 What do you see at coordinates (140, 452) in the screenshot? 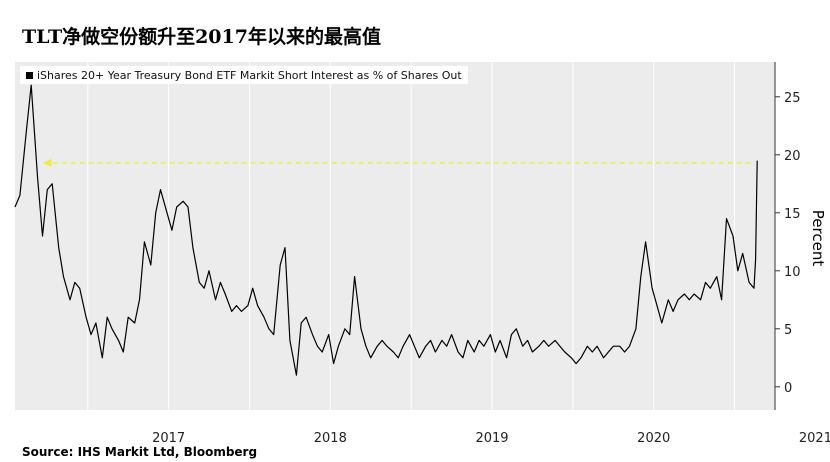
I see `source-note: Source: IHS Markit Ltd, Bloomberg` at bounding box center [140, 452].